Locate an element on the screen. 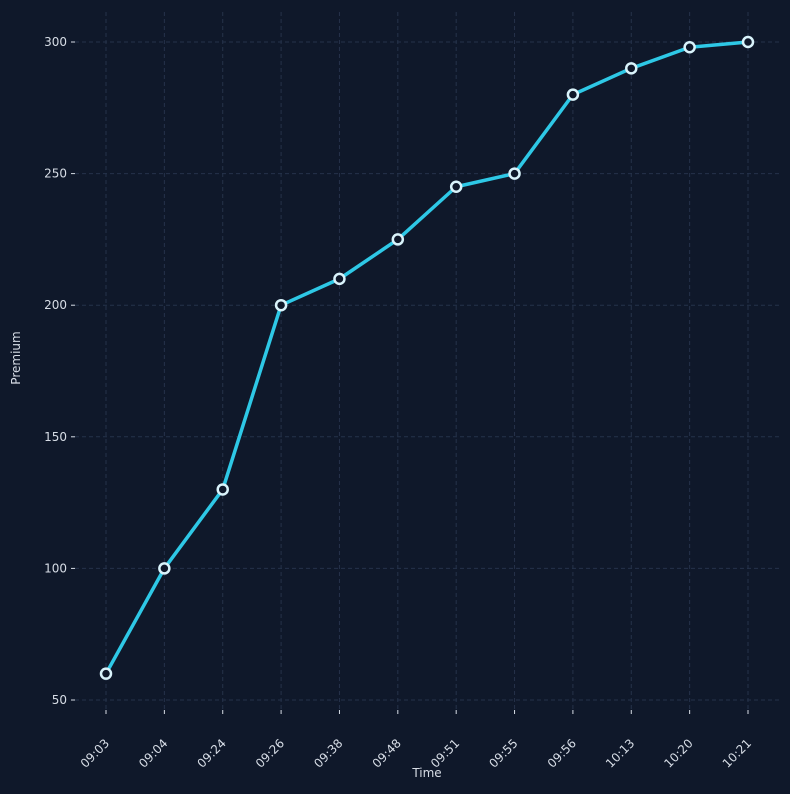 This screenshot has height=794, width=790. x-tick-label: 09:38 is located at coordinates (328, 753).